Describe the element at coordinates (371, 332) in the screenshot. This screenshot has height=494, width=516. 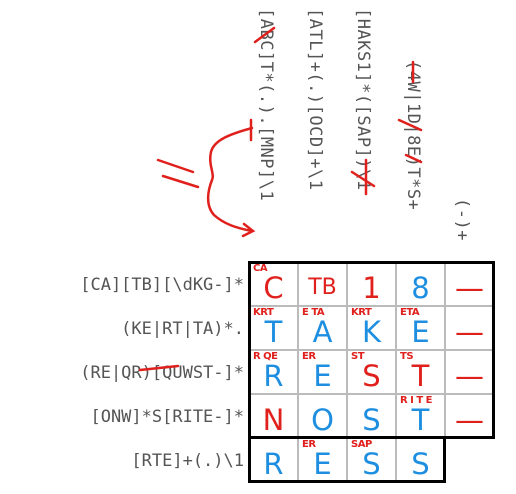
I see `cell-letter: K` at that location.